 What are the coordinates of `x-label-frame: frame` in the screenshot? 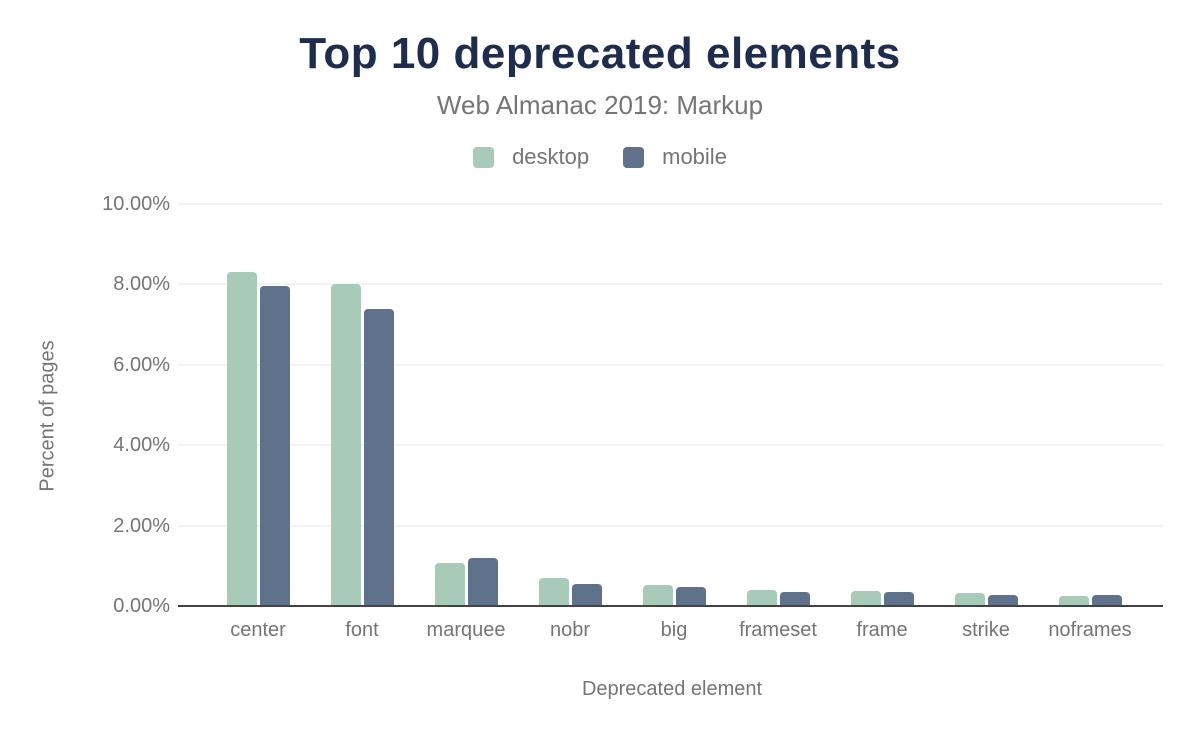 It's located at (882, 630).